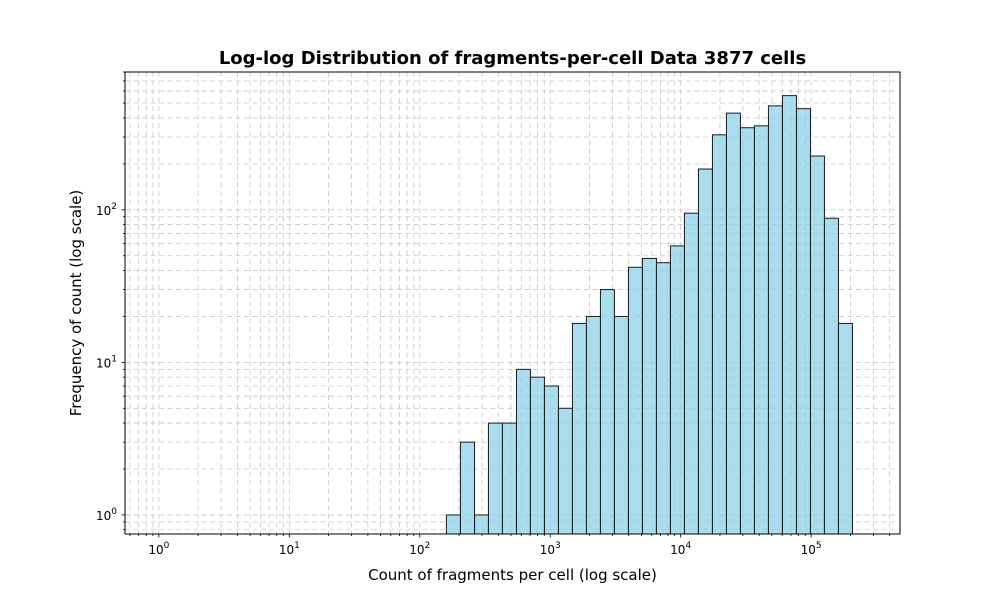 Image resolution: width=1000 pixels, height=600 pixels. What do you see at coordinates (158, 549) in the screenshot?
I see `x-tick-label: 10⁰` at bounding box center [158, 549].